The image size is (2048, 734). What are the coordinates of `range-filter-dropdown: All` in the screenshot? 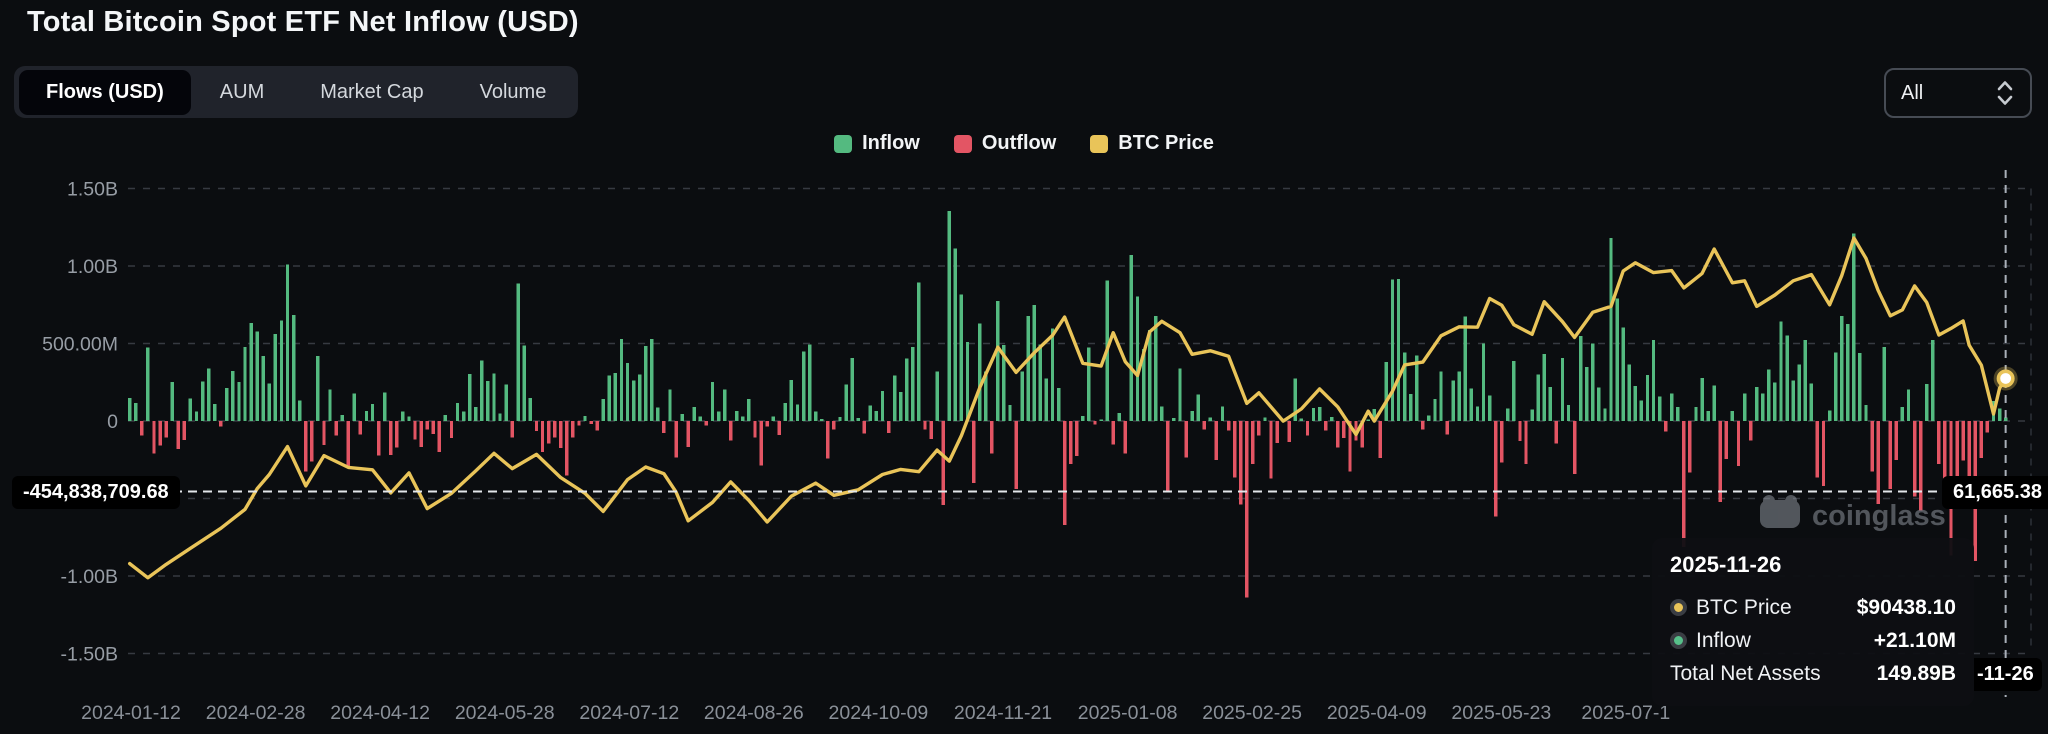 It's located at (1958, 93).